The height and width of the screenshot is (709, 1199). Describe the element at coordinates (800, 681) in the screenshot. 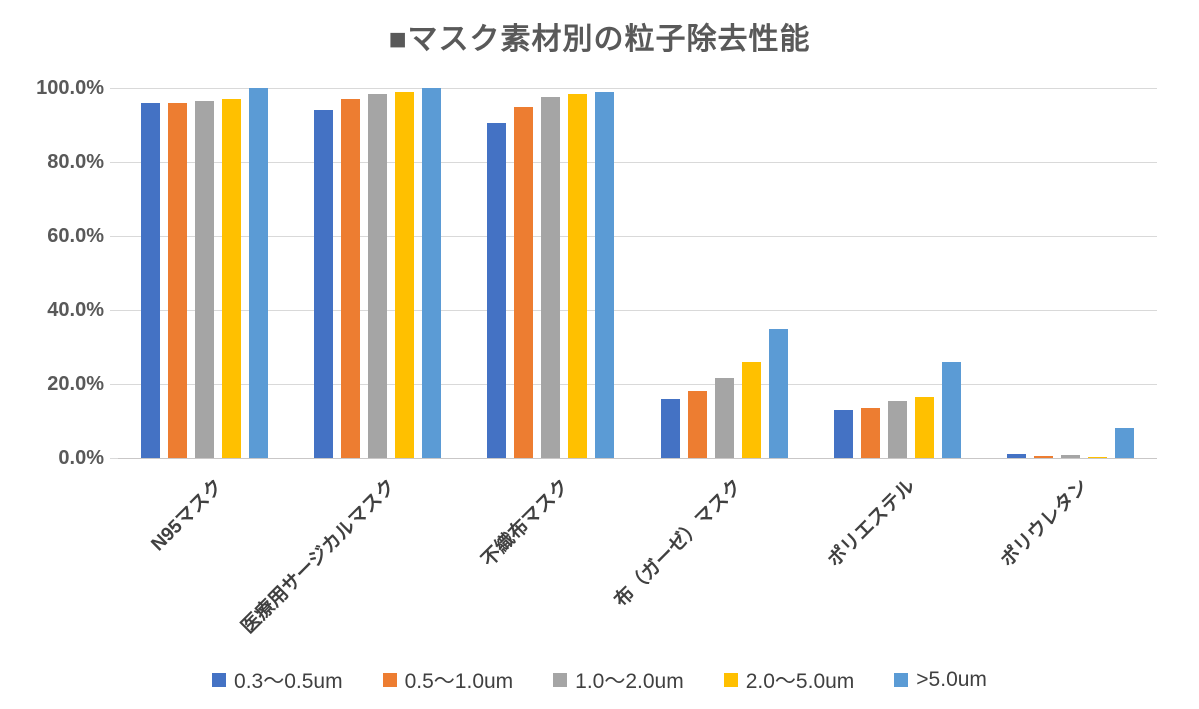

I see `legend-label: 2.0〜5.0um` at that location.